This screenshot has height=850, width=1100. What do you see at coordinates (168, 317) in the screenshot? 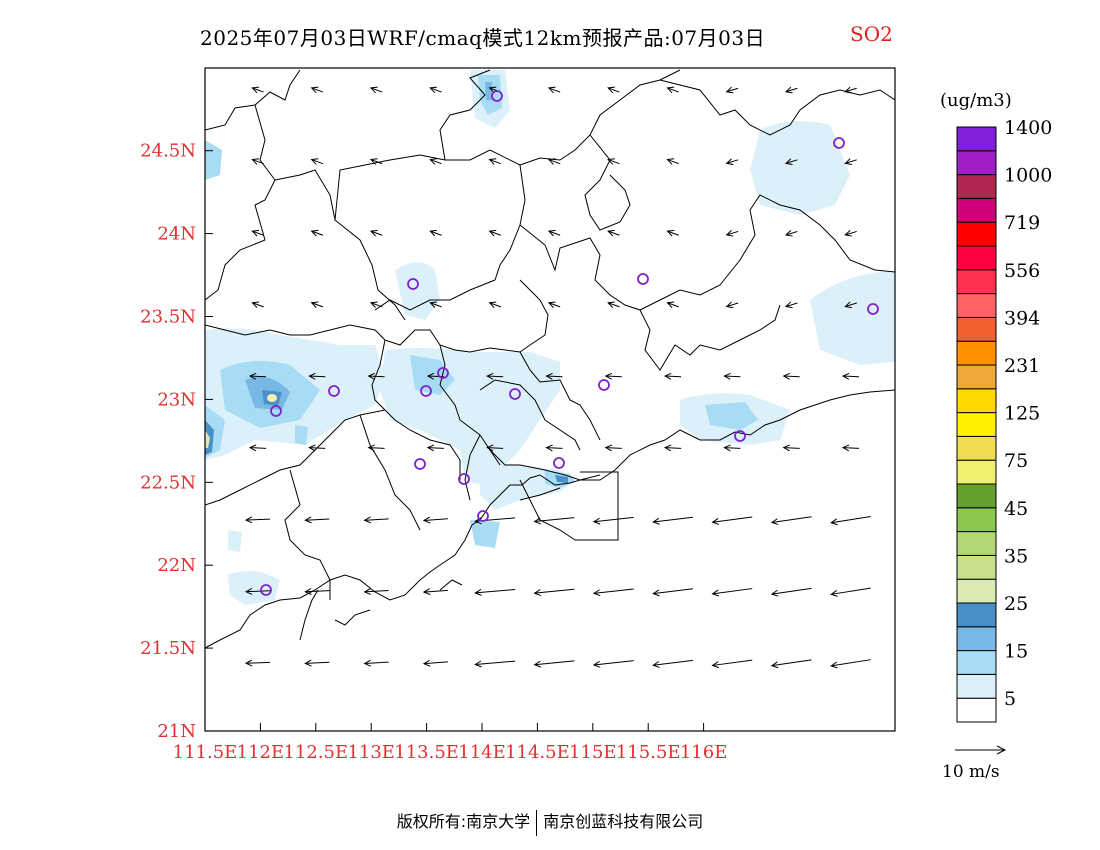
I see `y-tick-label: 23.5N` at bounding box center [168, 317].